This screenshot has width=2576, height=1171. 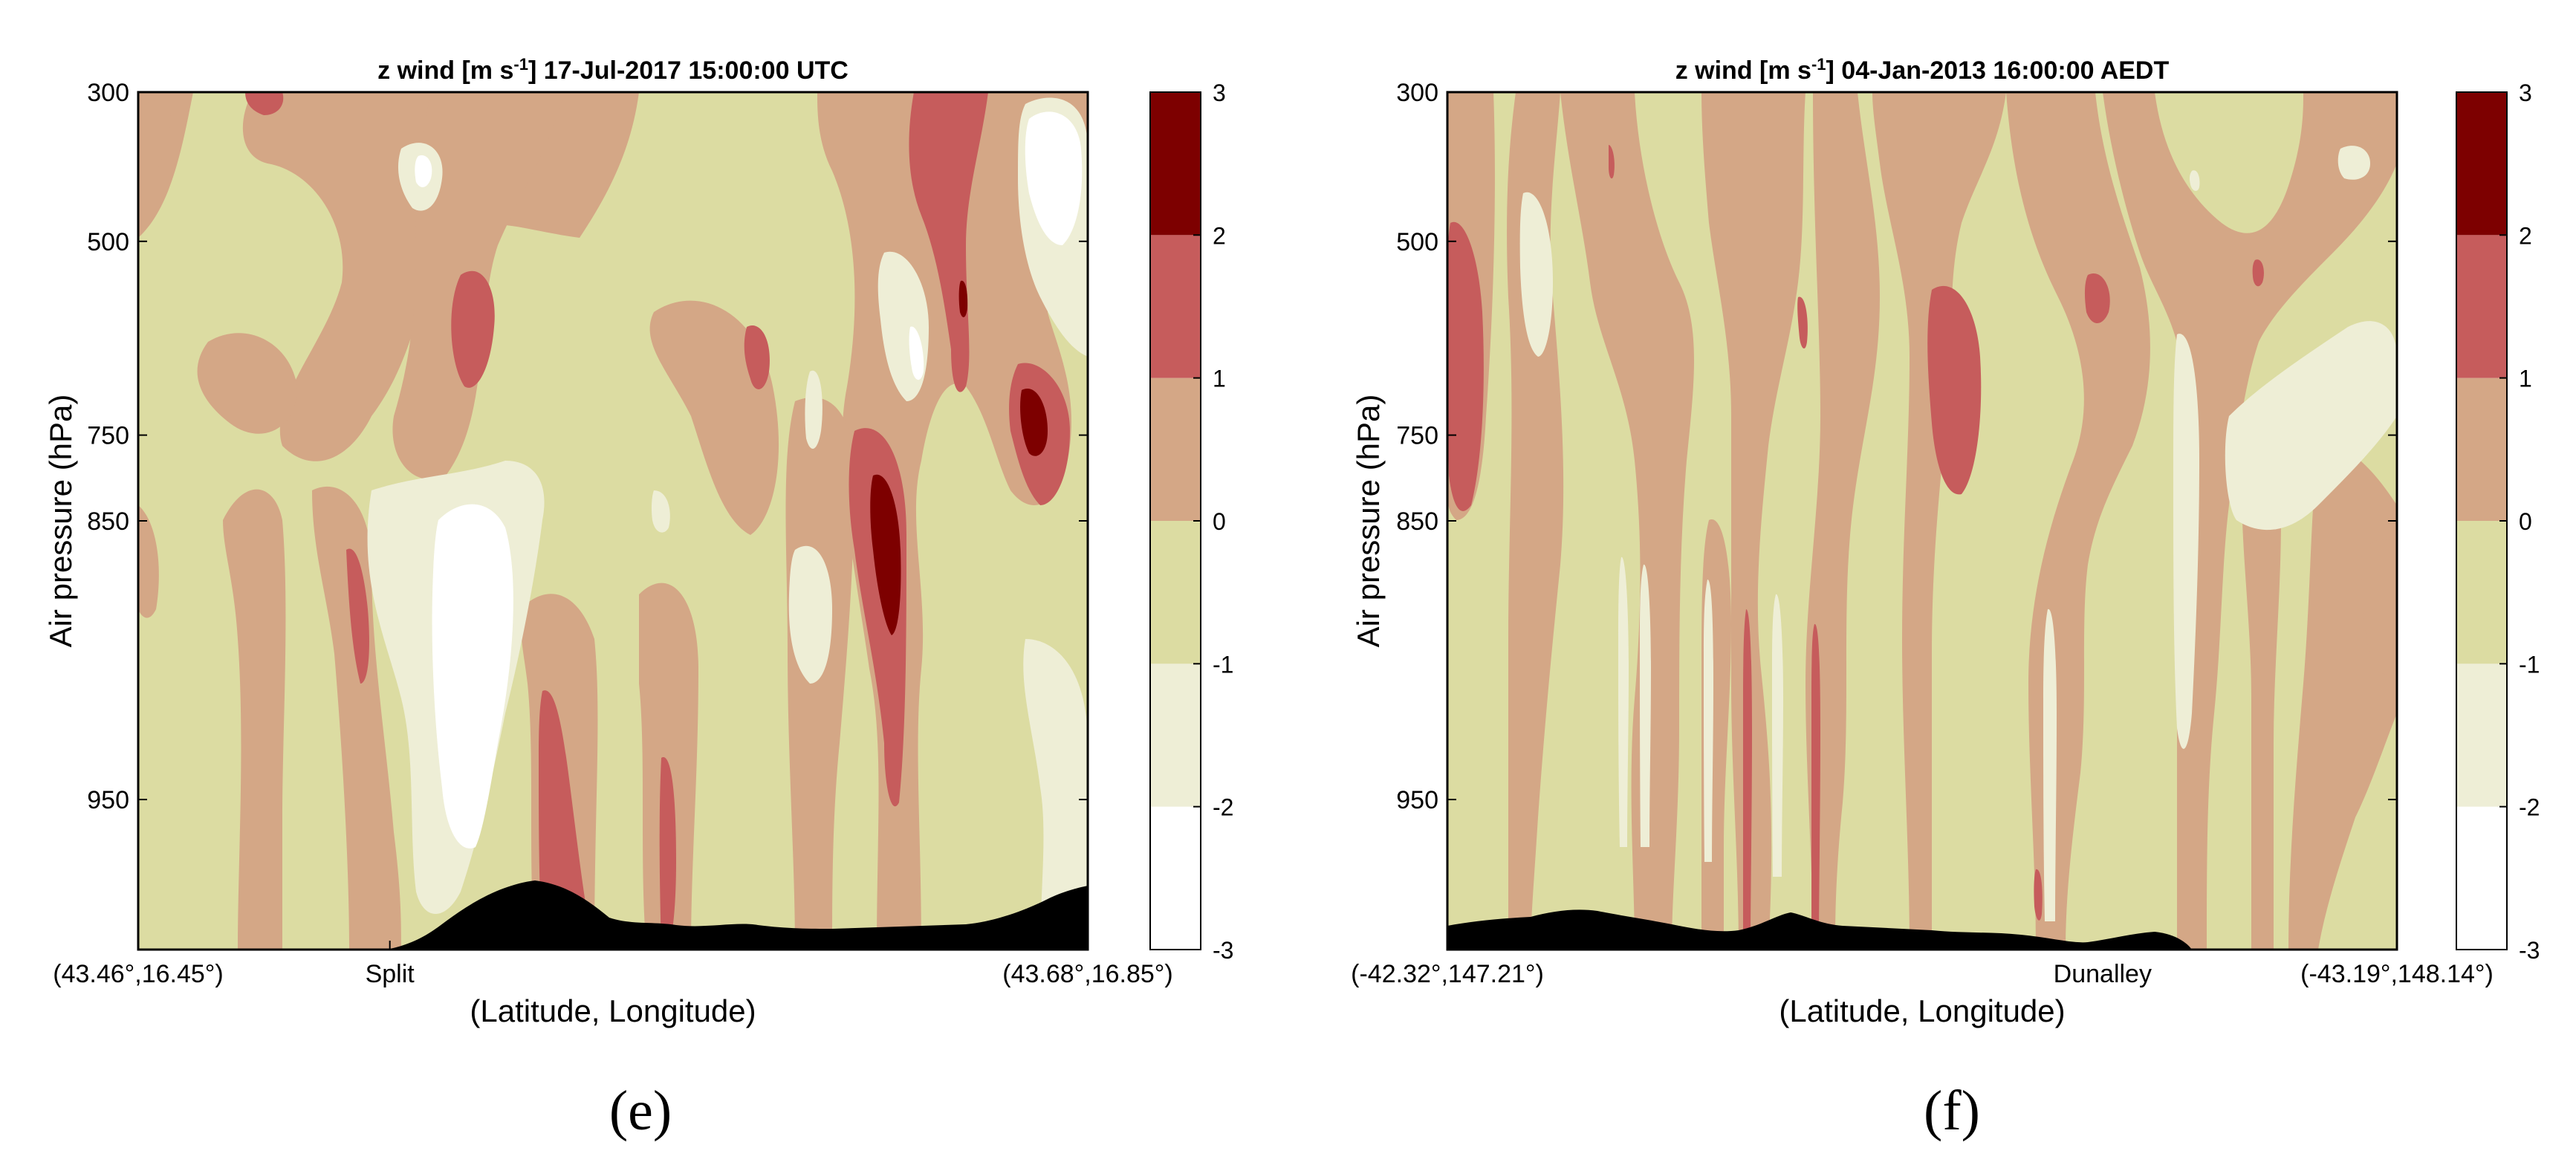 I want to click on y-tick-label: 750, so click(x=1417, y=436).